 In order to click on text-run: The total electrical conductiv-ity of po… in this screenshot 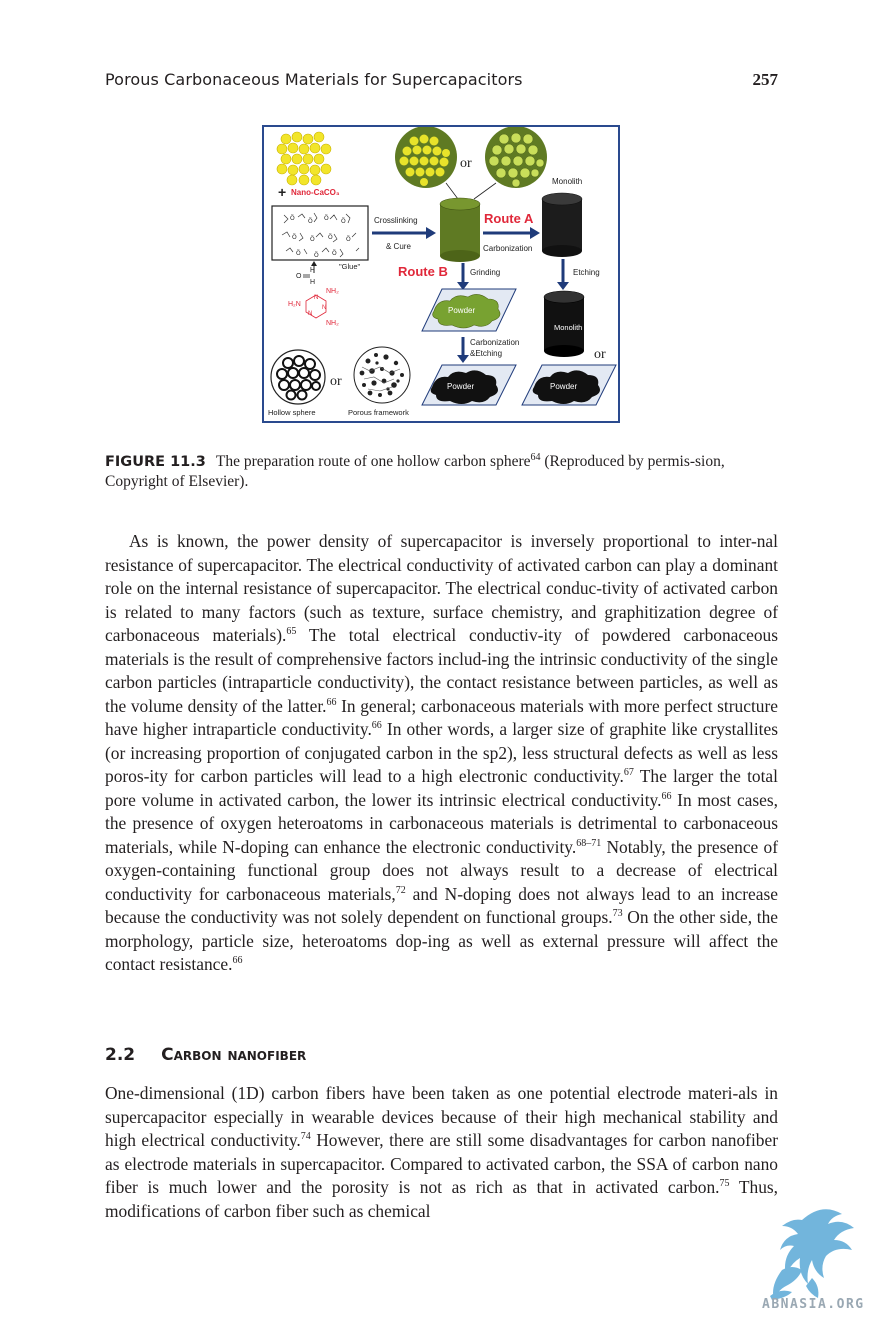, I will do `click(441, 670)`.